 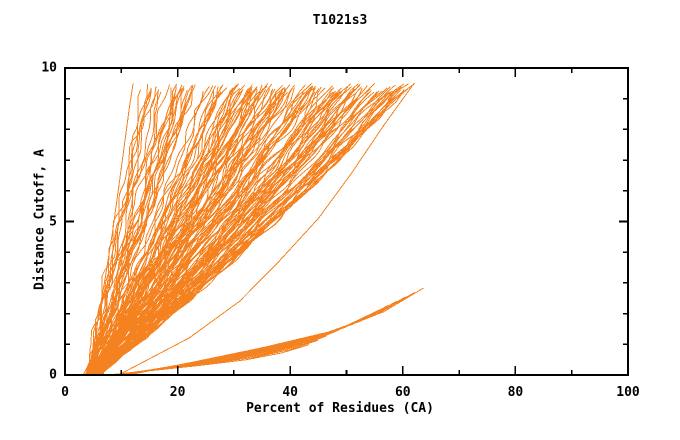 I want to click on y-tick-label-0: 0, so click(x=53, y=375).